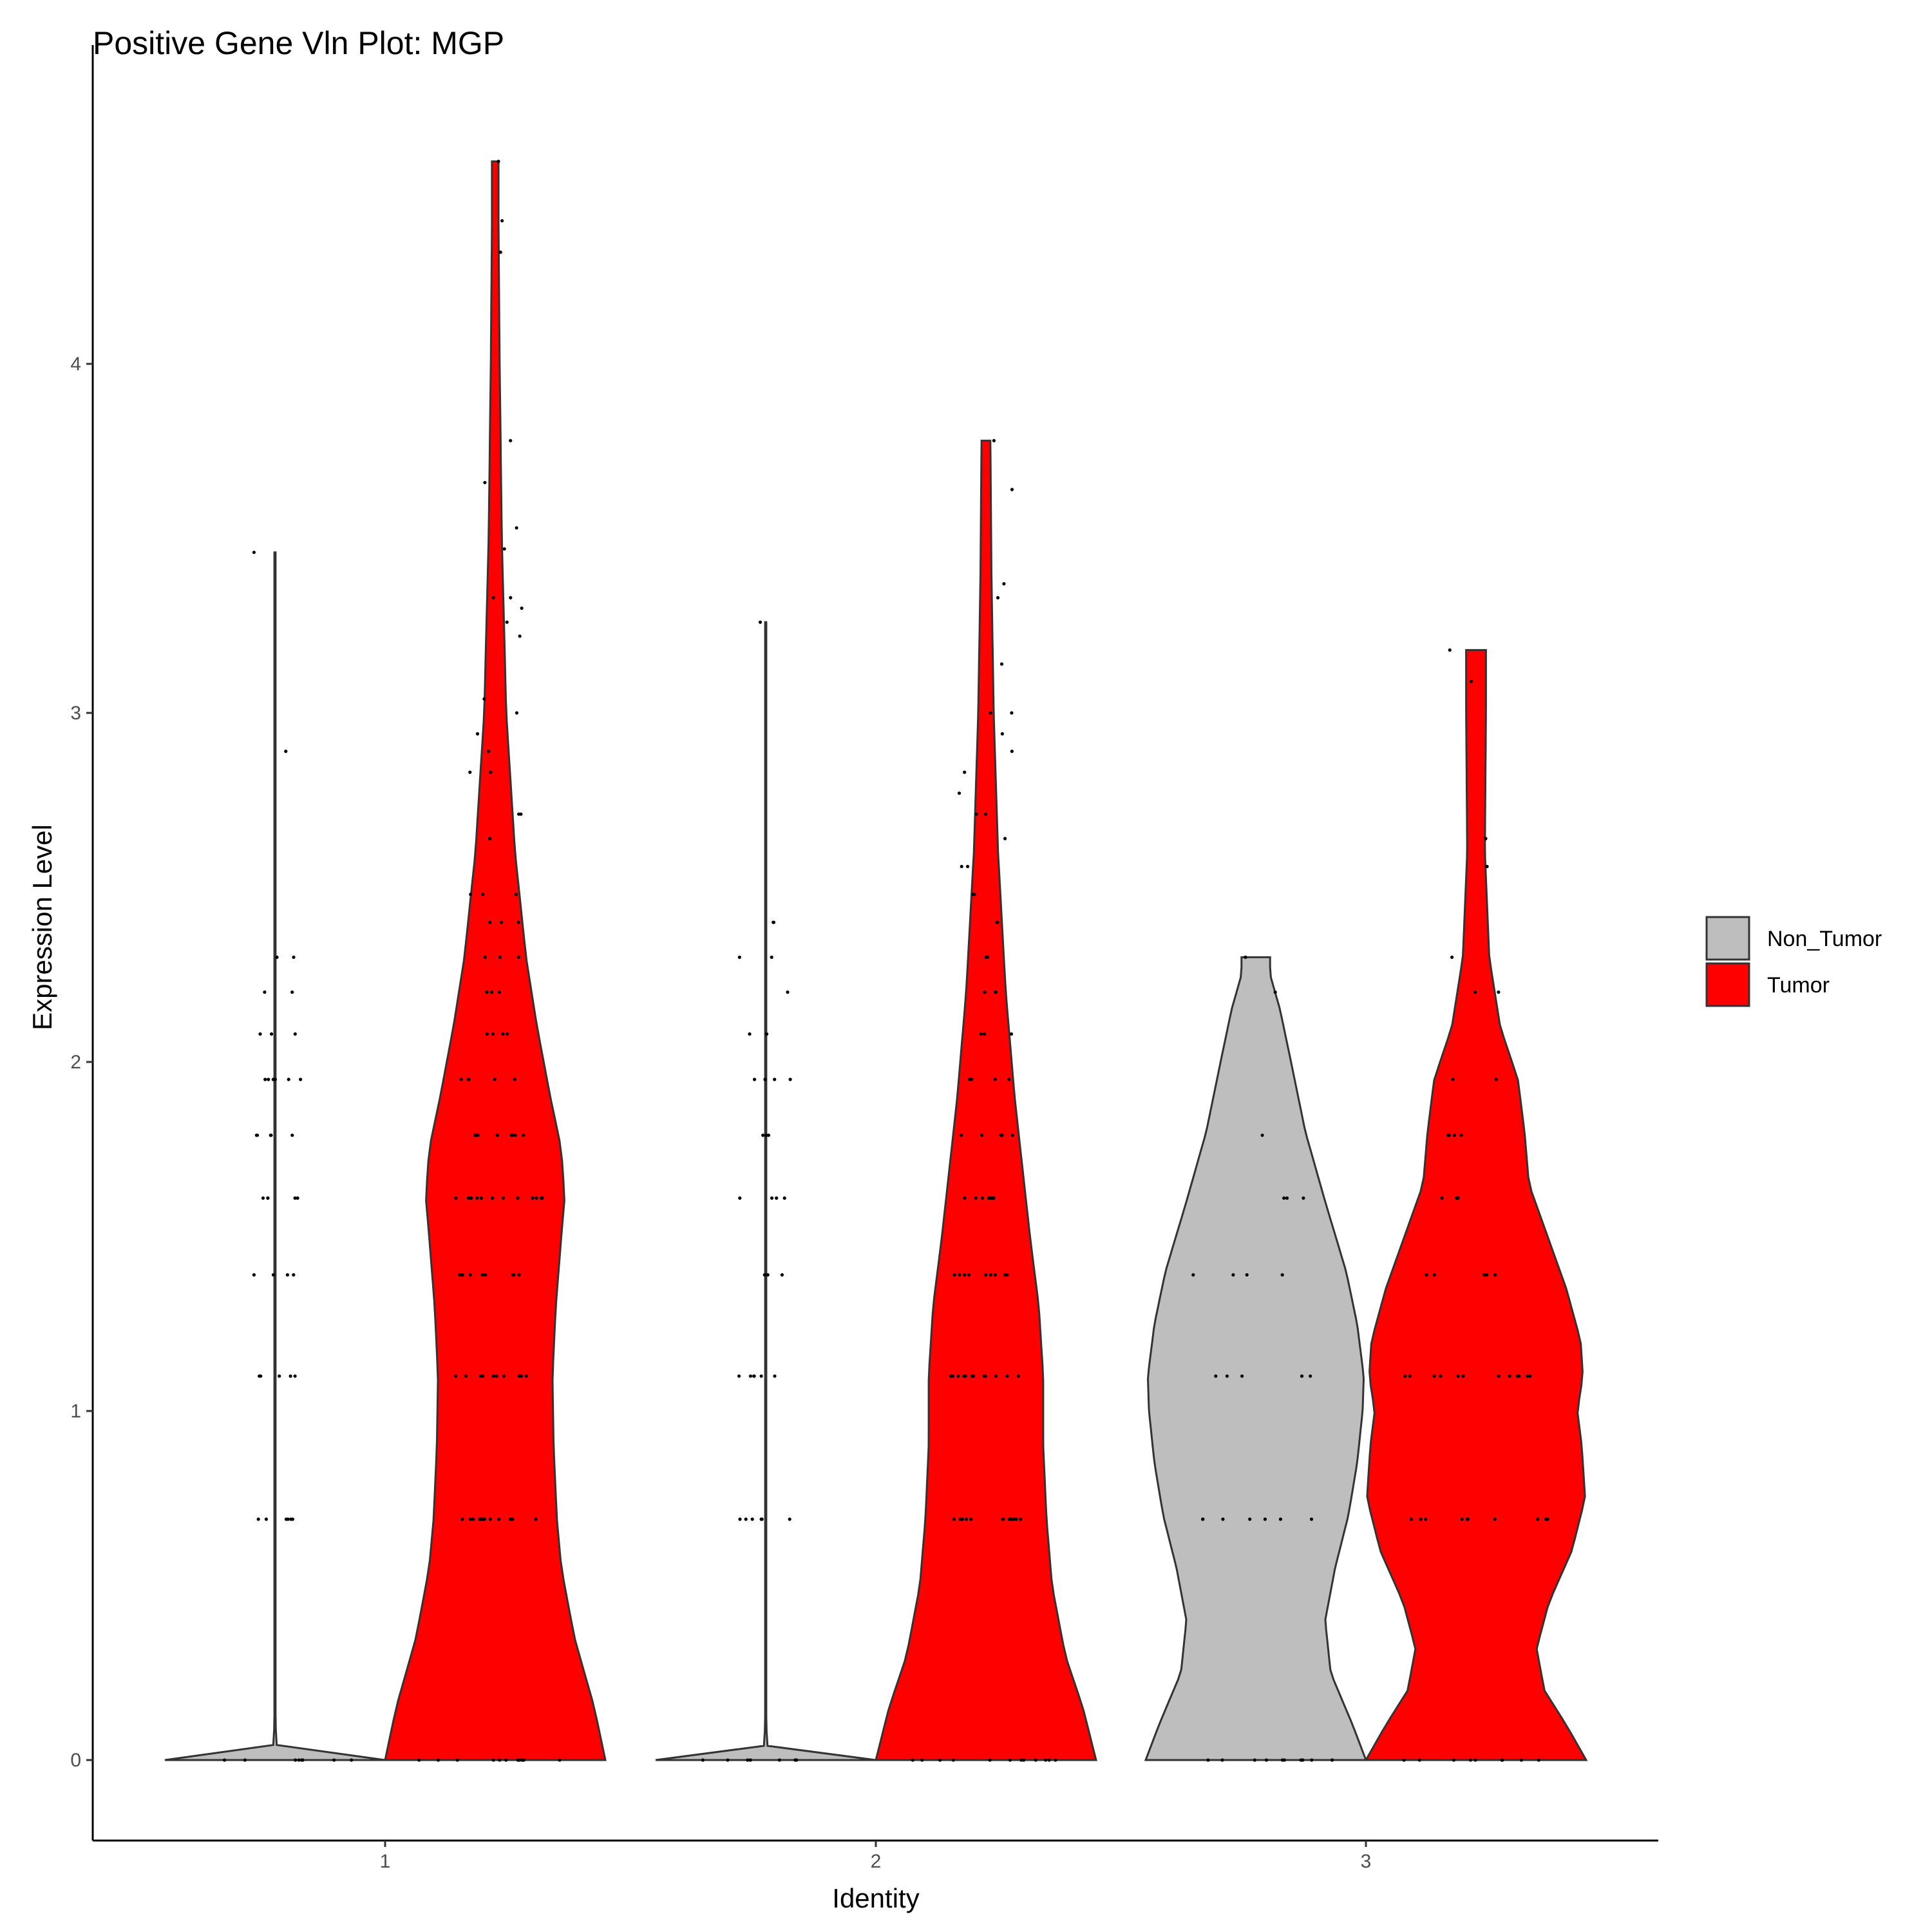 Image resolution: width=1932 pixels, height=1932 pixels. I want to click on y-tick-label: 1, so click(75, 1411).